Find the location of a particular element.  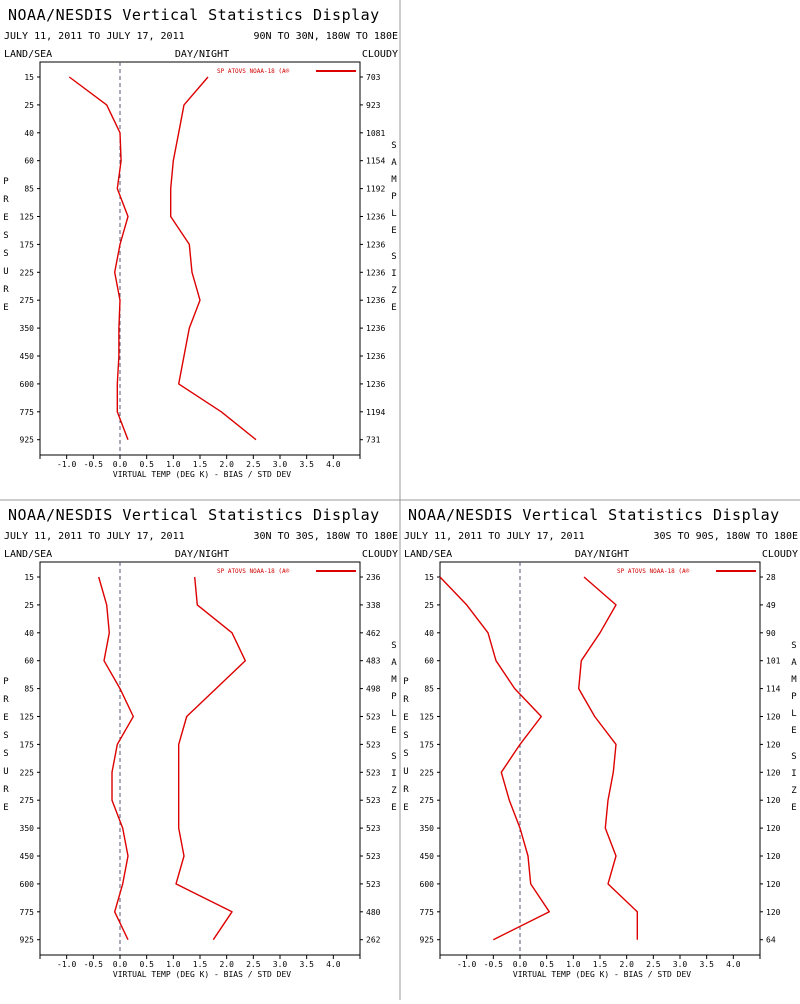

x-tick-label: -1.0 is located at coordinates (66, 464).